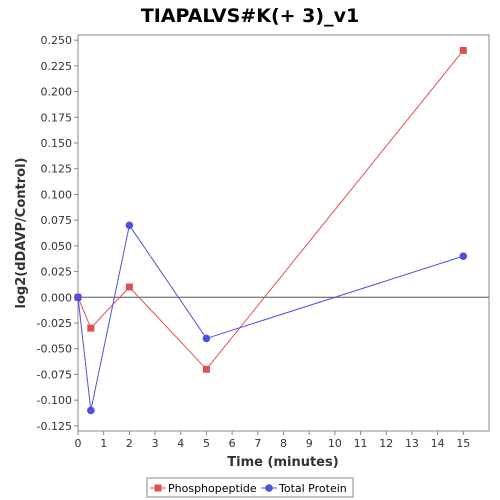 This screenshot has height=500, width=500. I want to click on y-tick-label: -0.050, so click(54, 349).